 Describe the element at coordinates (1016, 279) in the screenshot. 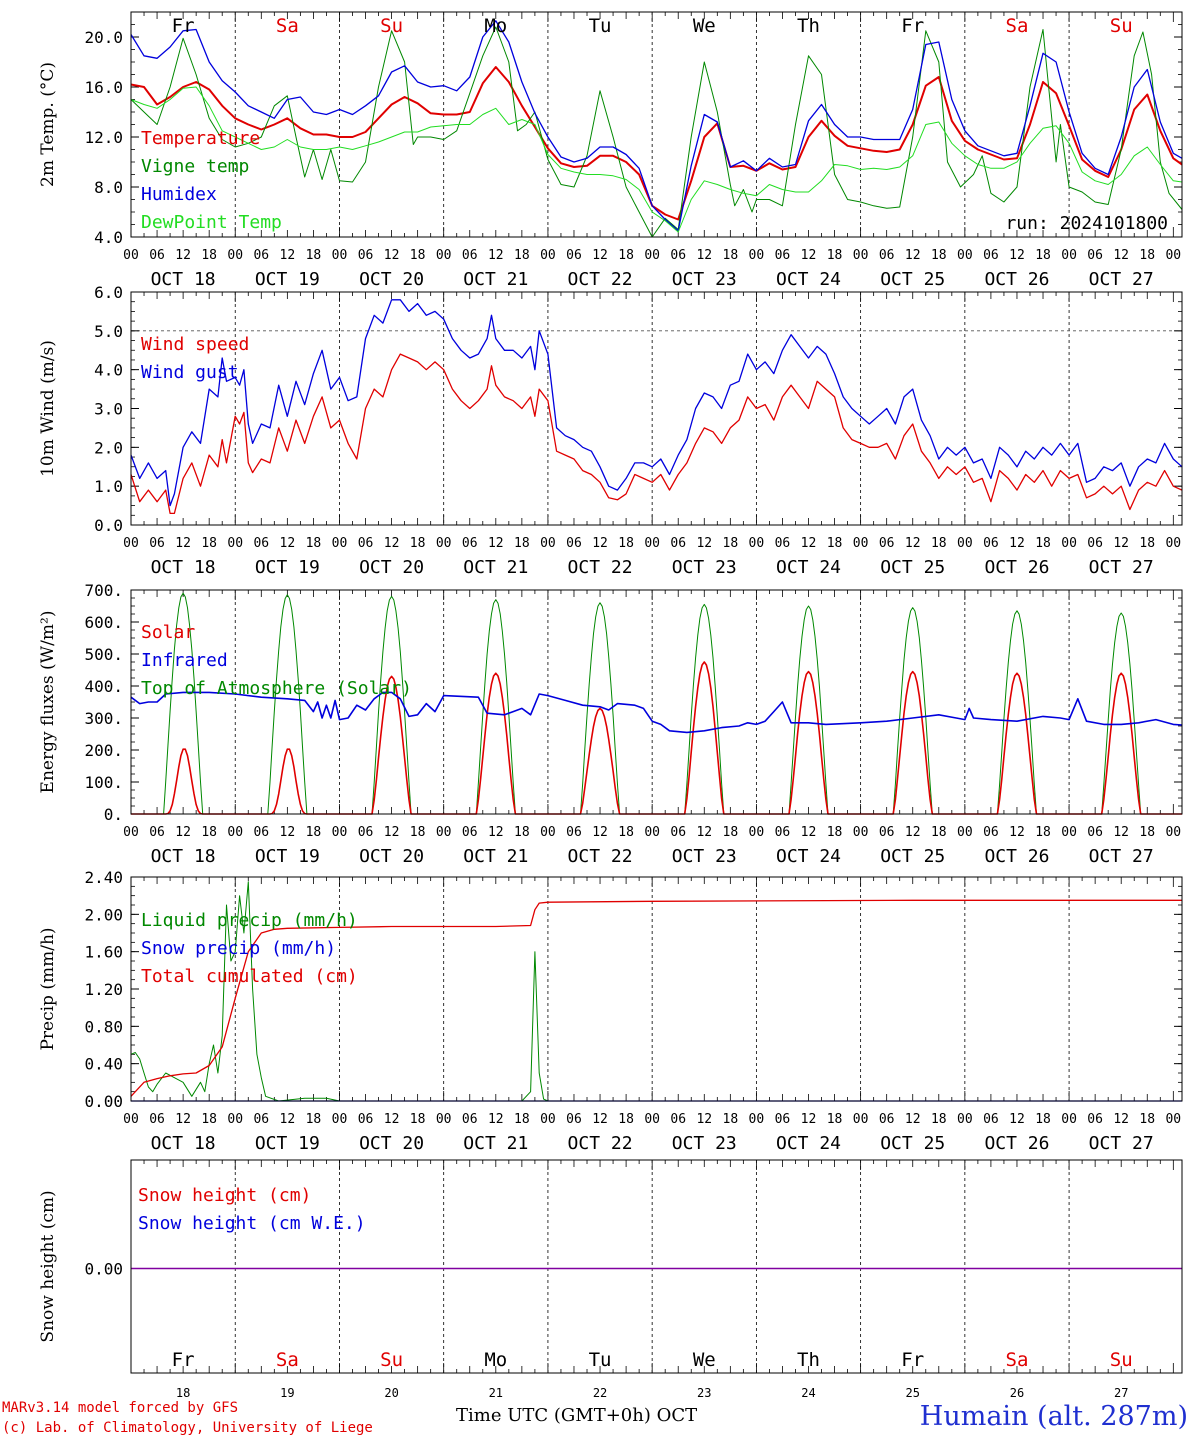

I see `x-date-label: OCT 26` at that location.